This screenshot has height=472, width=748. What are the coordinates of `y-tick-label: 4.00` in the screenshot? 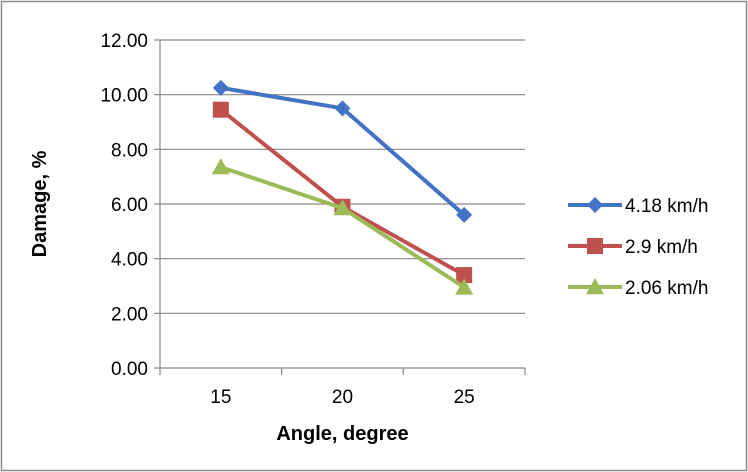 It's located at (129, 260).